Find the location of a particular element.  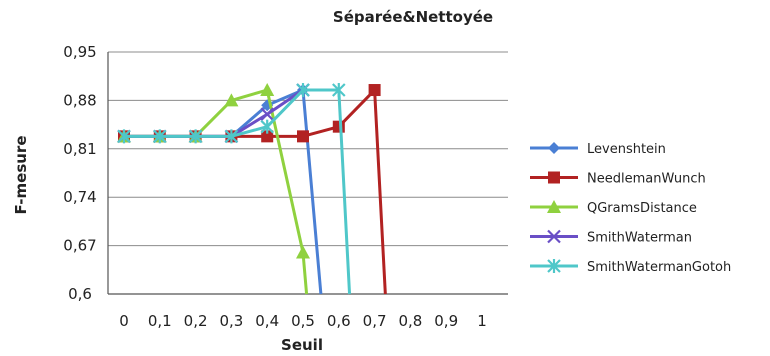

x-tick-labels: 0 0,1 0,2 0,3 0,4 0,5 0,6 0,7 0,8 0,9 1 is located at coordinates (303, 321).